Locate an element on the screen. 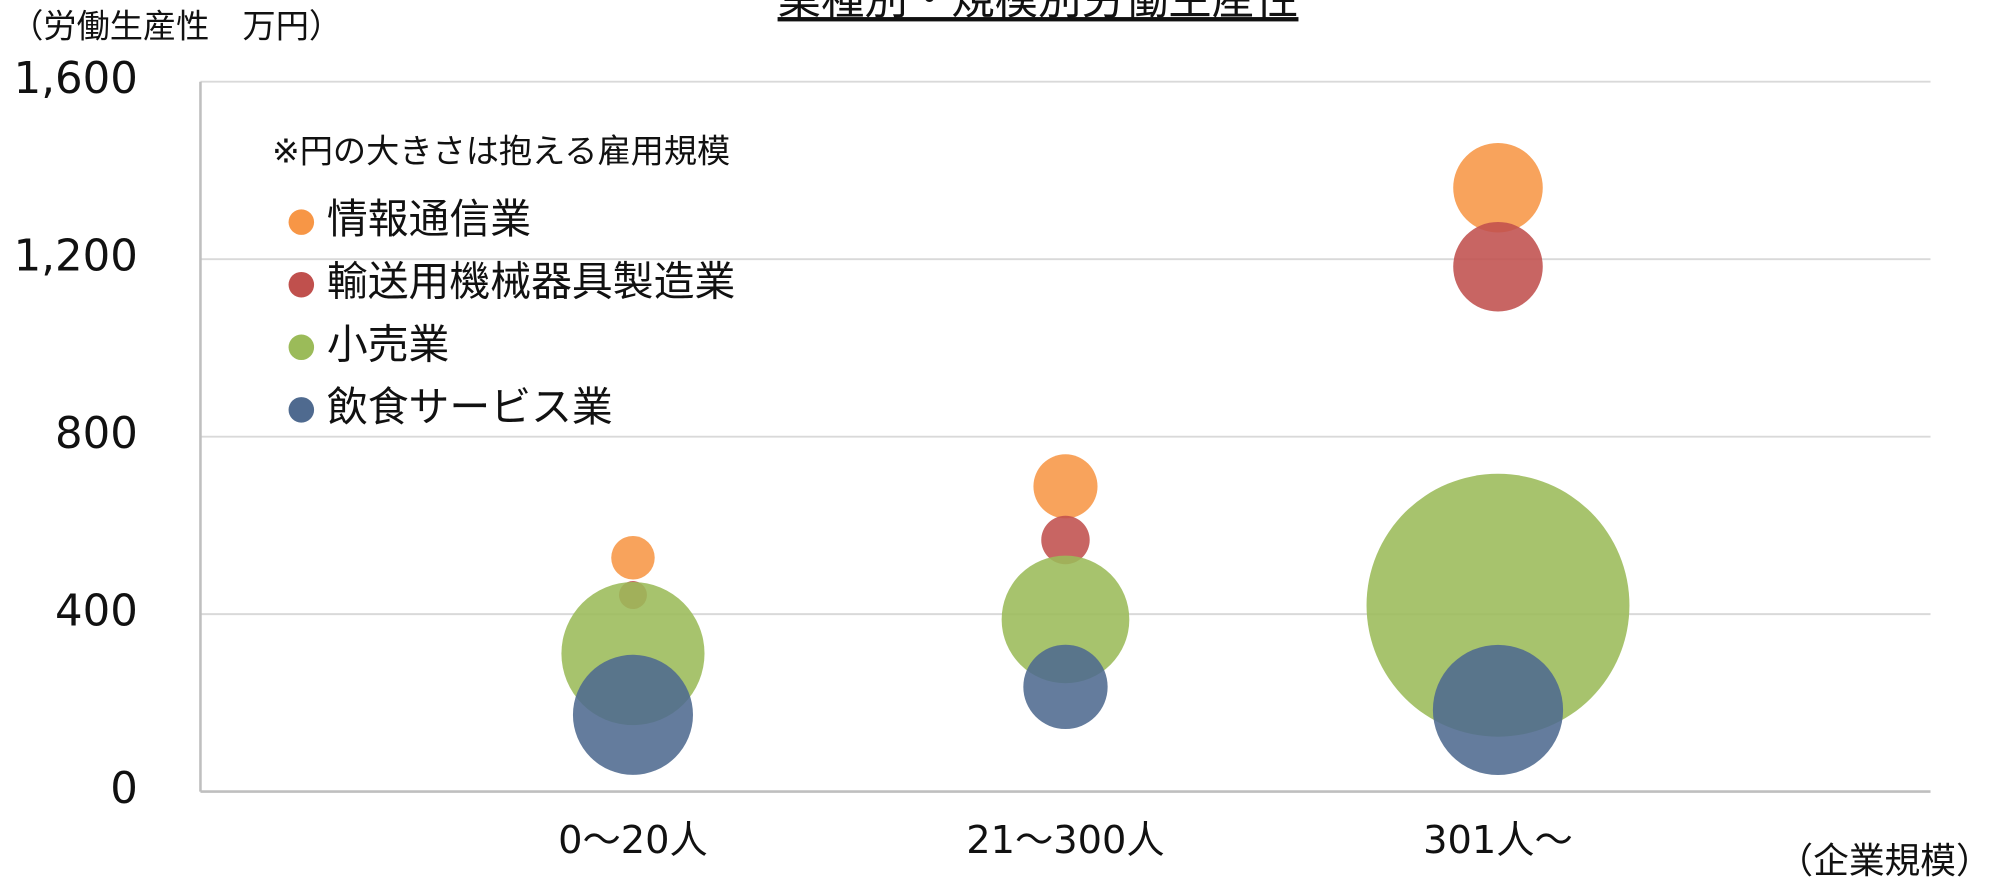  y-tick-label: 1,200 is located at coordinates (76, 257).